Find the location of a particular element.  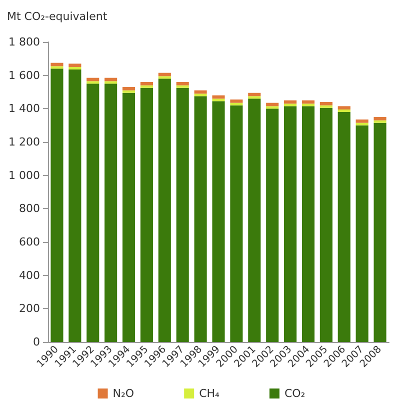

legend-label: CO₂ is located at coordinates (295, 393).